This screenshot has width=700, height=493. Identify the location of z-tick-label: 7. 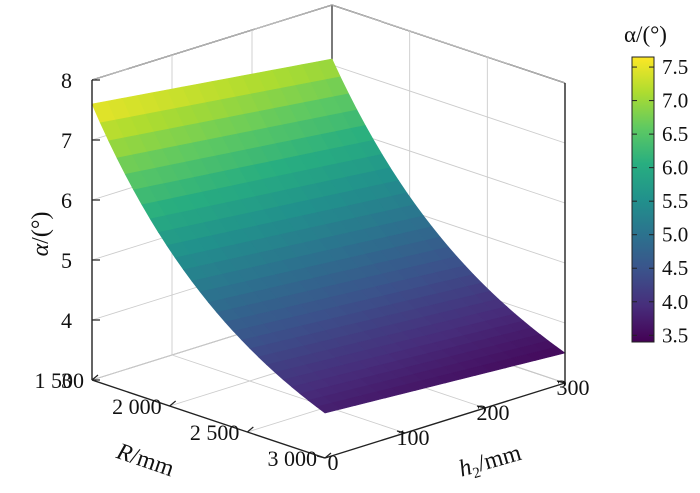
(66, 140).